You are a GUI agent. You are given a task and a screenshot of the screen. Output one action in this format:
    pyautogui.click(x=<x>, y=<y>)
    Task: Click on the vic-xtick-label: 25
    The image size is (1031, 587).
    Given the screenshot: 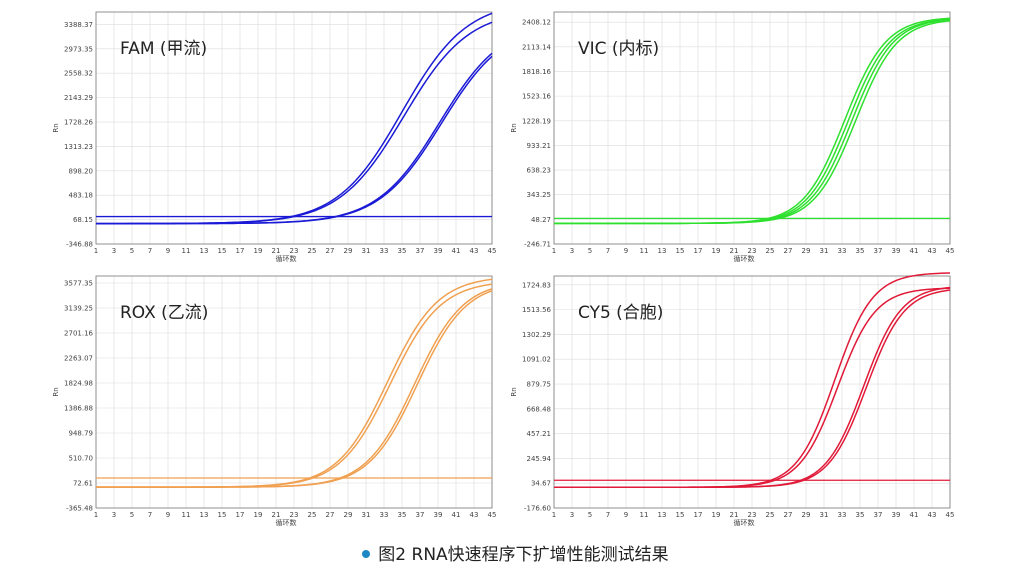 What is the action you would take?
    pyautogui.click(x=770, y=251)
    